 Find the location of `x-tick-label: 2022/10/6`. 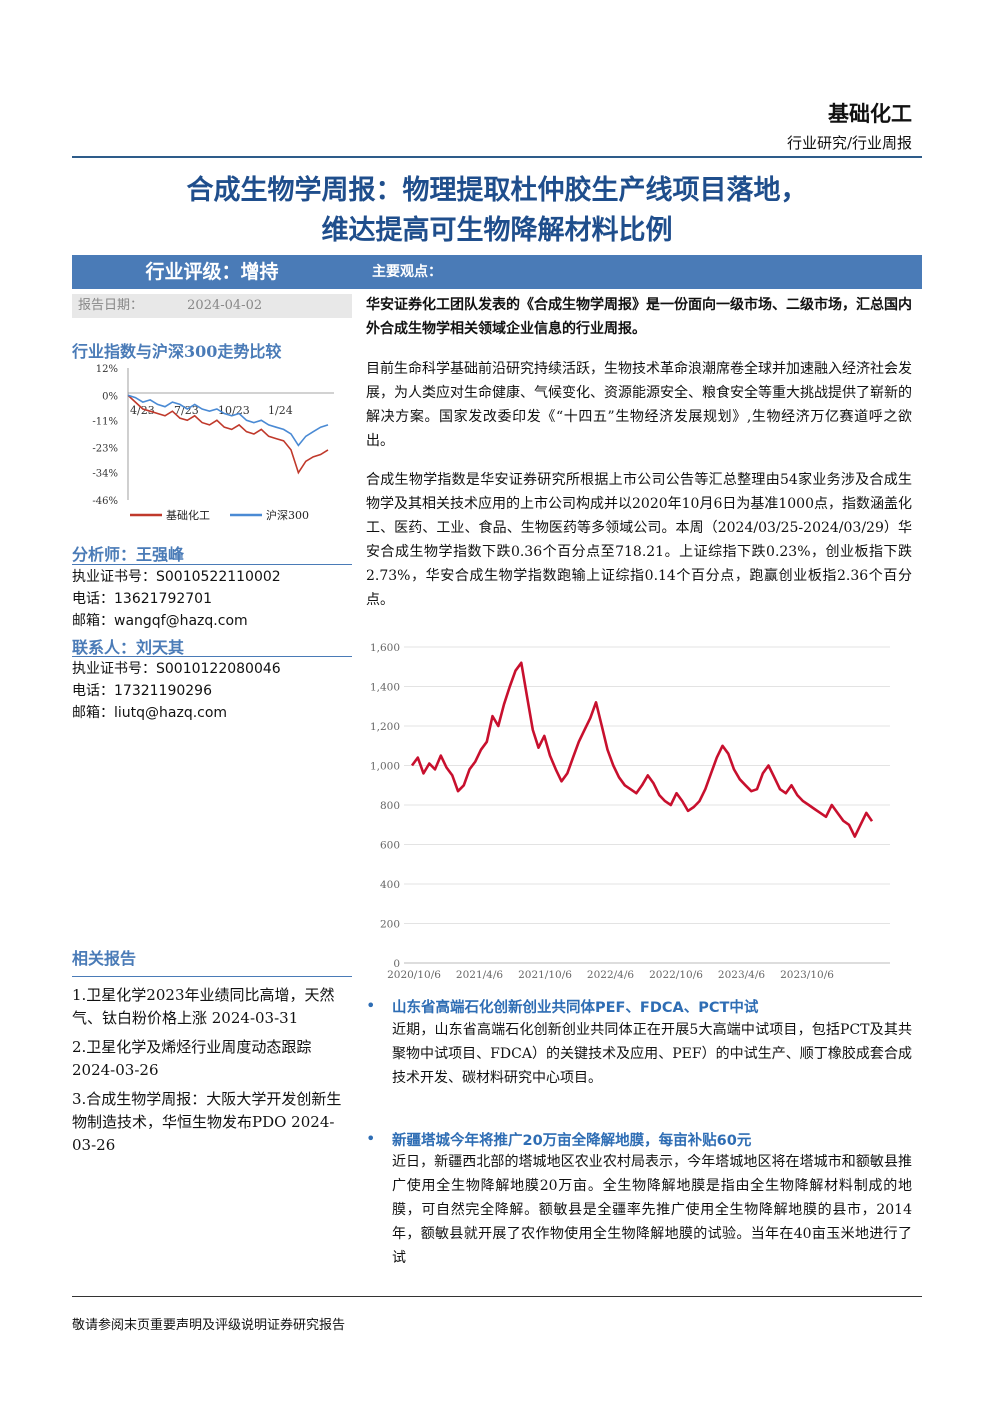

x-tick-label: 2022/10/6 is located at coordinates (676, 975).